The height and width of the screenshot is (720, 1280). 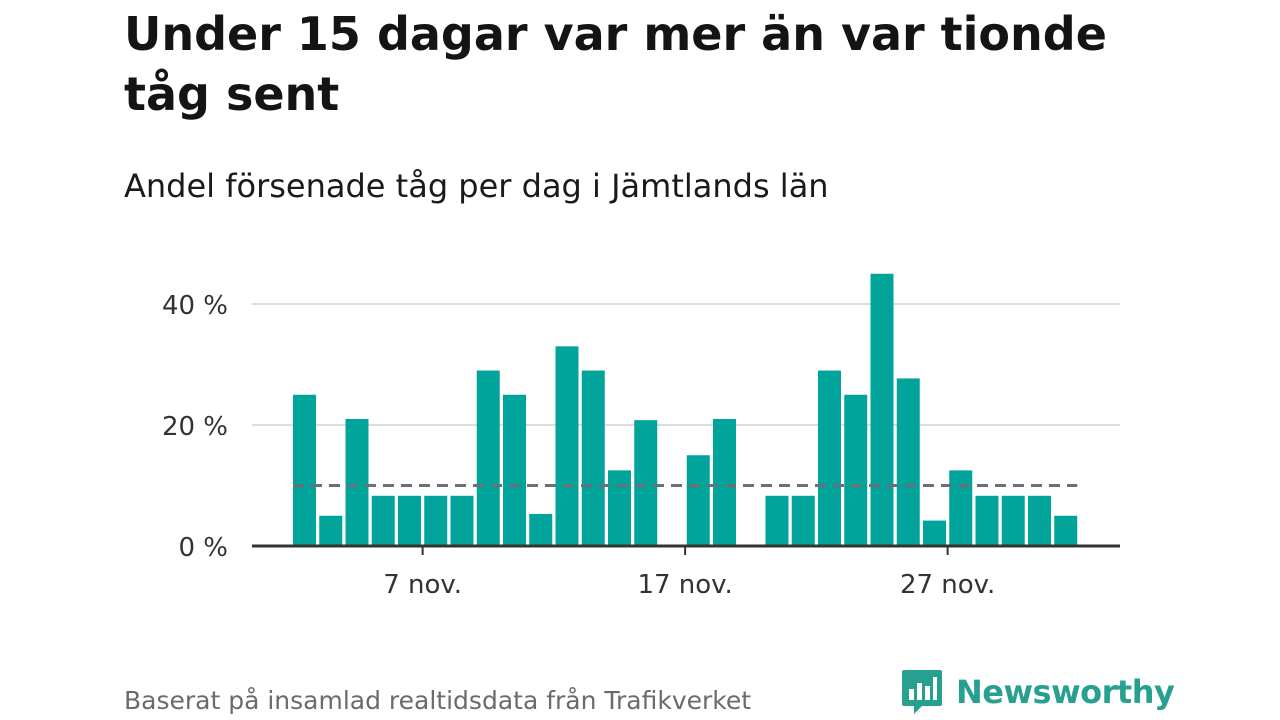 I want to click on y-tick-label: 20 %, so click(x=195, y=427).